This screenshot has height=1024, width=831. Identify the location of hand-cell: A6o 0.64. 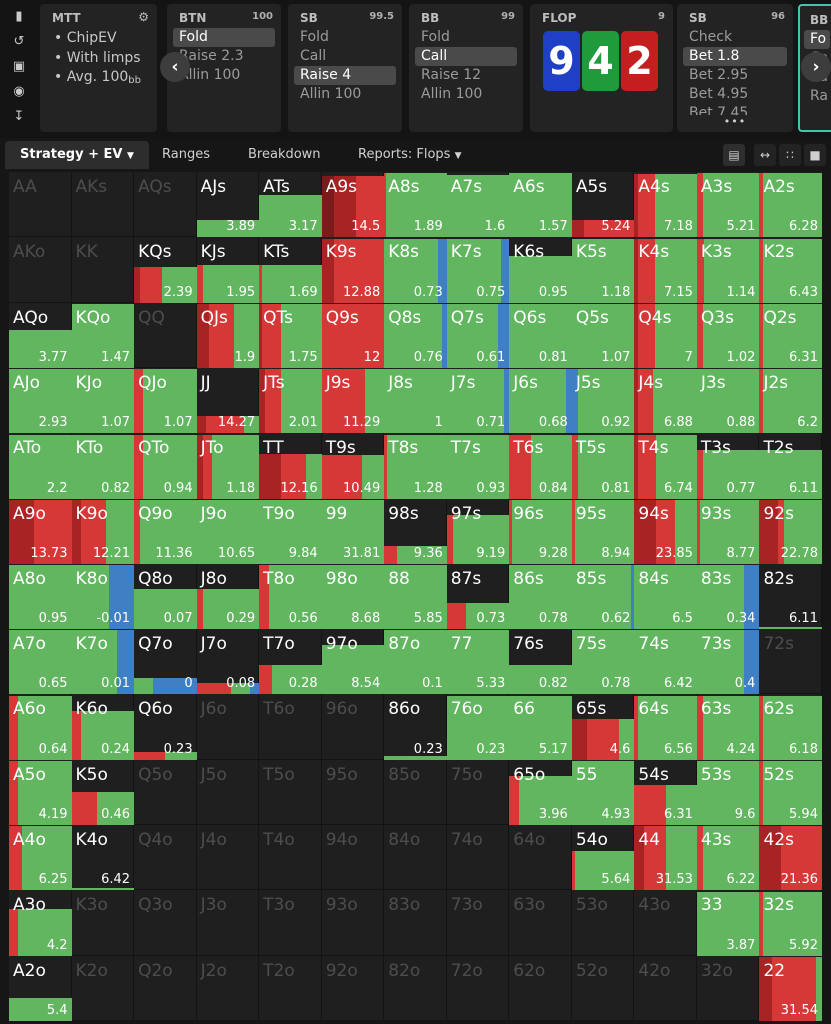
(40, 727).